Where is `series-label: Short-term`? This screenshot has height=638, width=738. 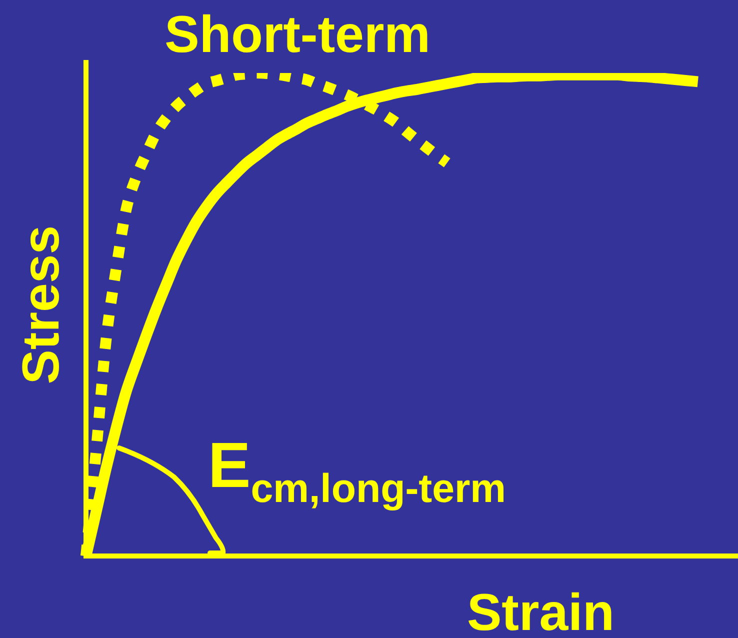 series-label: Short-term is located at coordinates (297, 35).